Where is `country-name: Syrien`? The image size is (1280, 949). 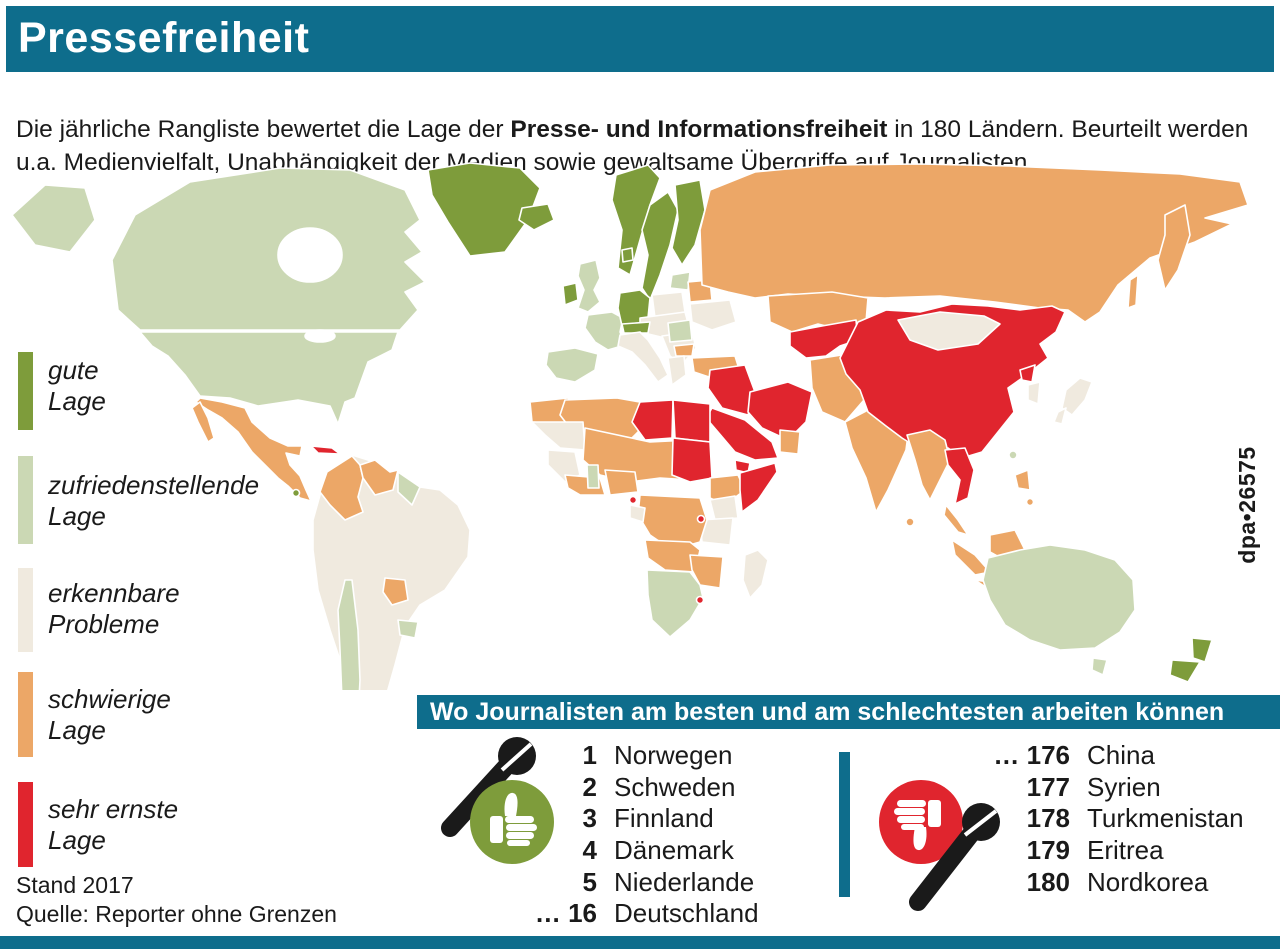
country-name: Syrien is located at coordinates (1124, 786).